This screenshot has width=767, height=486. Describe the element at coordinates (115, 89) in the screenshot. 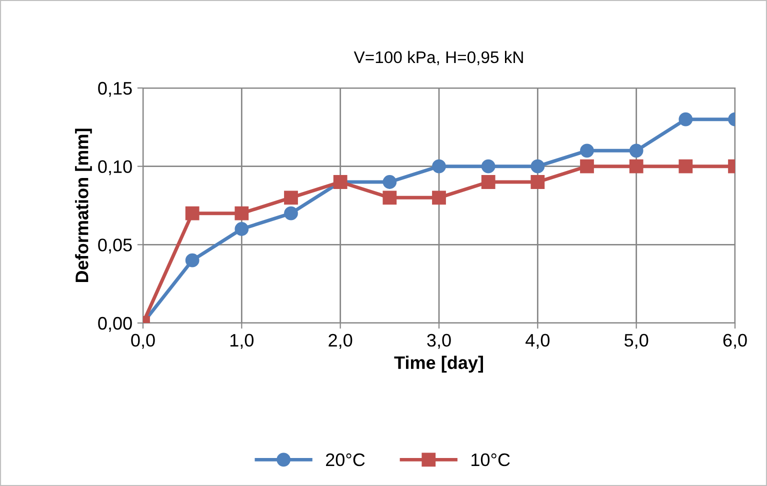

I see `y-tick-label: 0,15` at that location.